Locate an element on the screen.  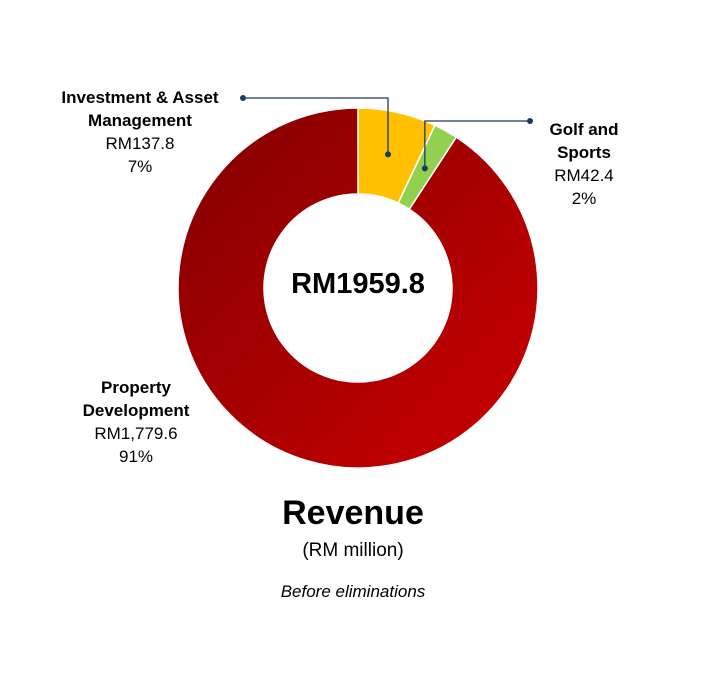
golf-name-line-1: Golf and is located at coordinates (584, 129).